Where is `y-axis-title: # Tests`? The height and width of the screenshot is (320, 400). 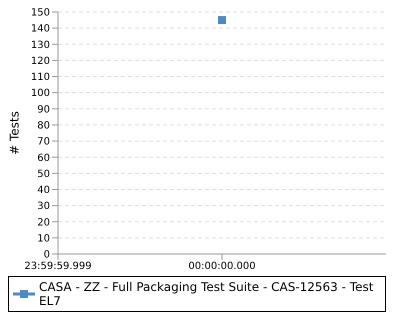
y-axis-title: # Tests is located at coordinates (14, 133).